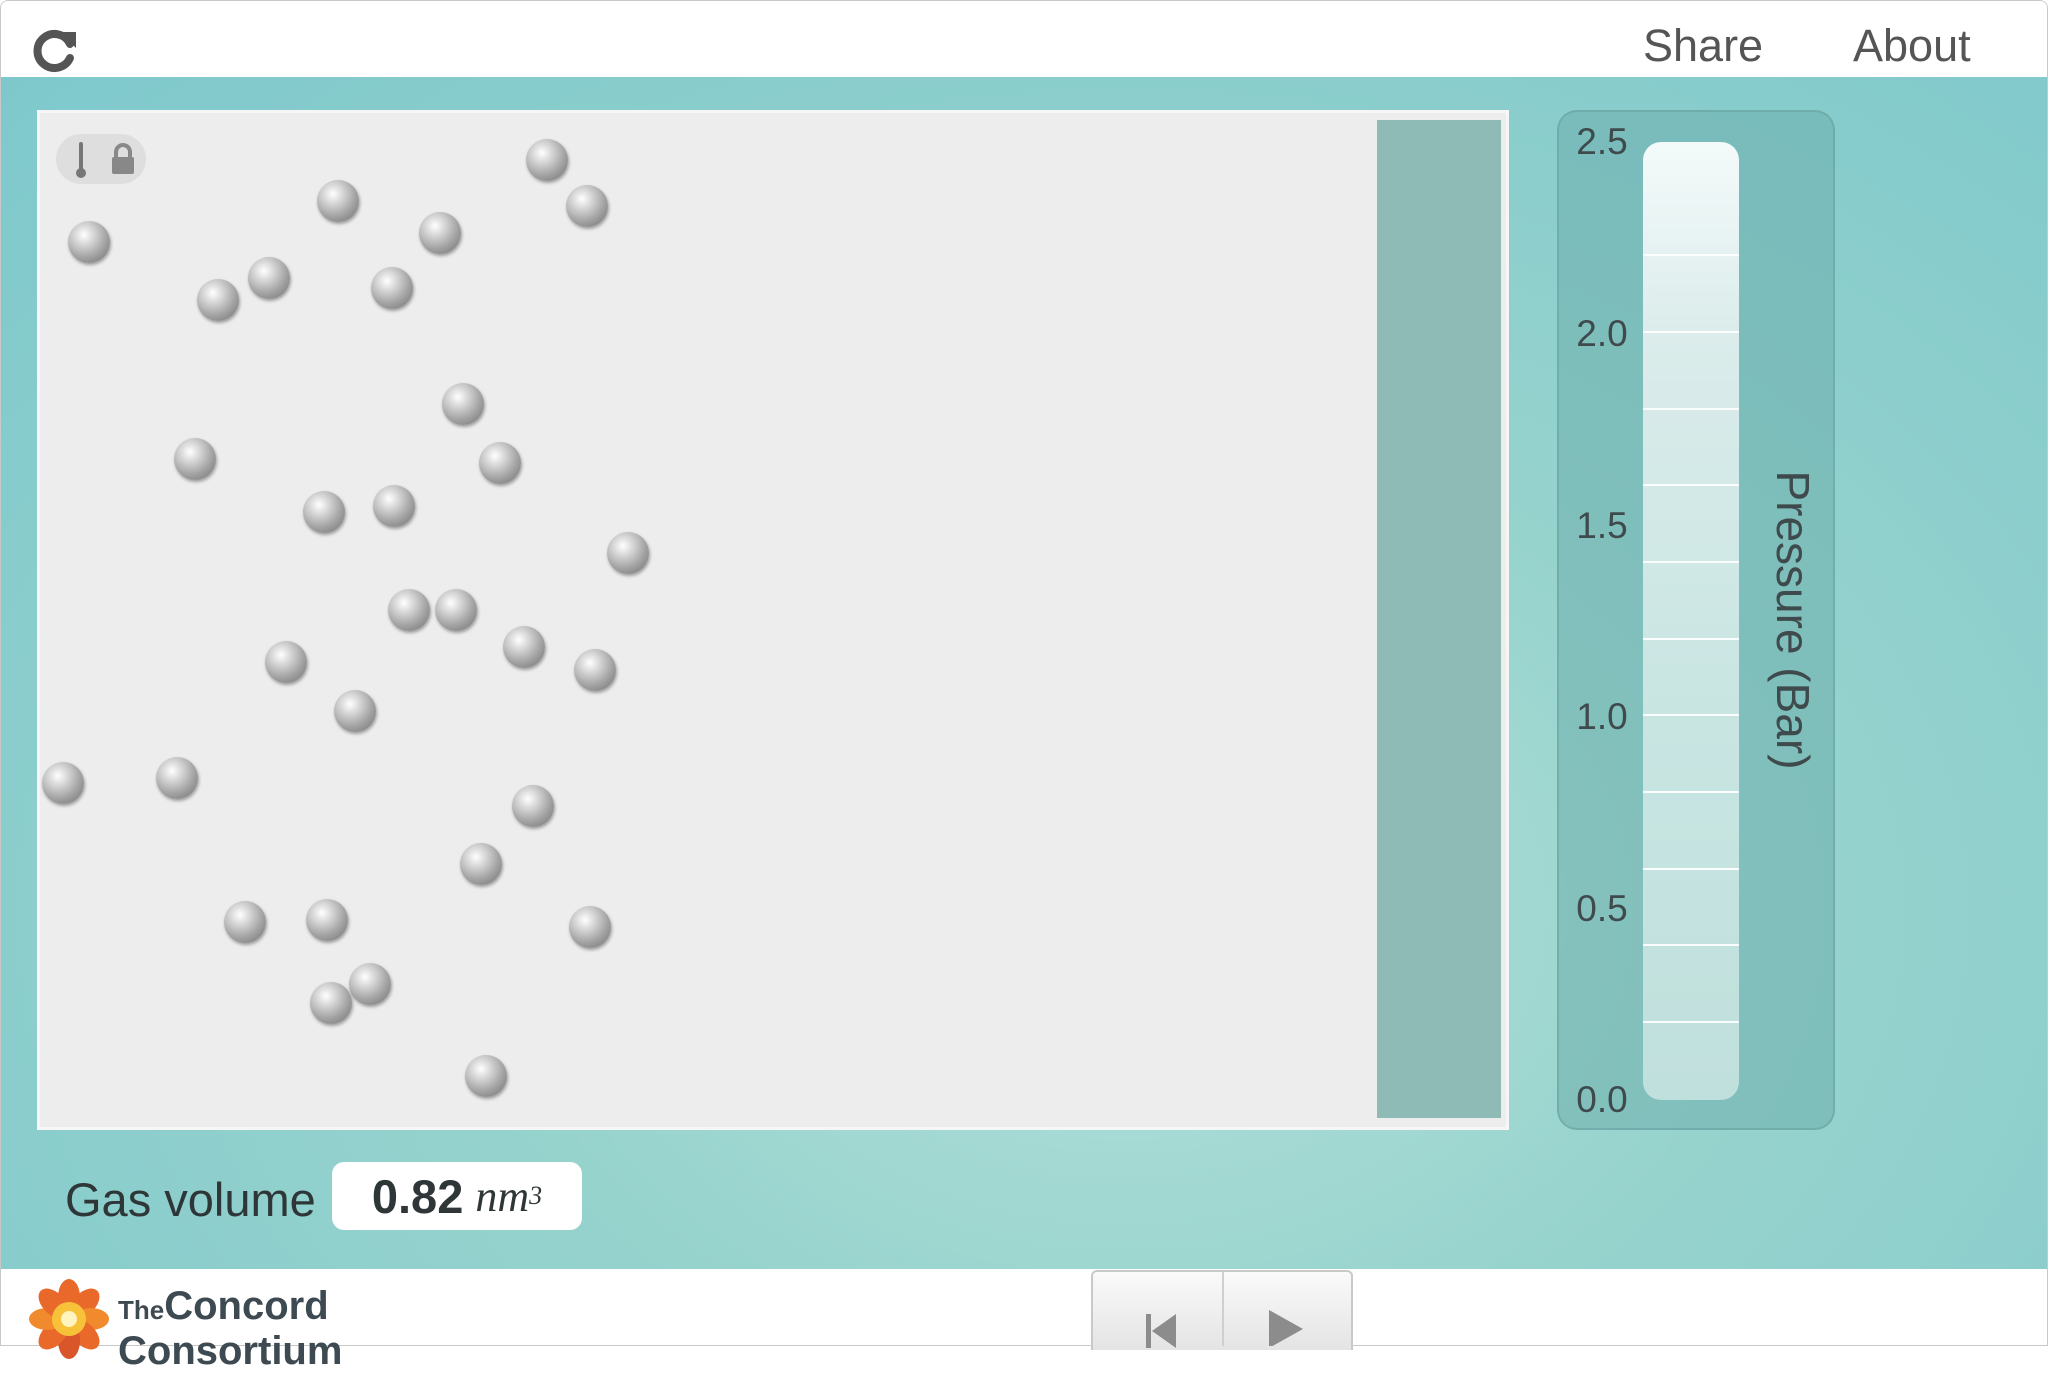  Describe the element at coordinates (1793, 620) in the screenshot. I see `pressure-axis-label: Pressure (Bar)` at that location.